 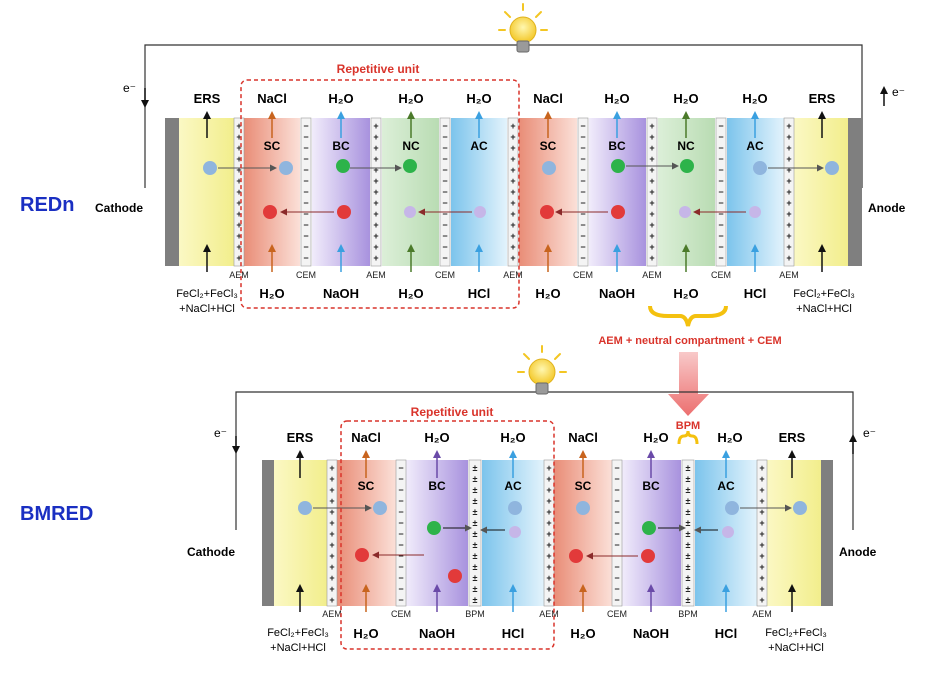 I want to click on bpm-callout-label: BPM, so click(x=688, y=426).